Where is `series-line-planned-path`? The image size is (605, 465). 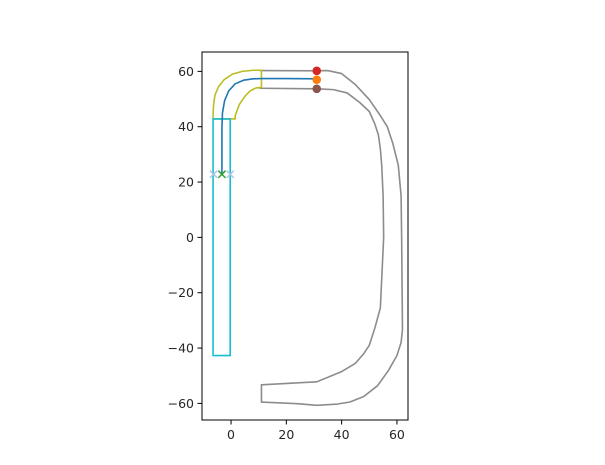 series-line-planned-path is located at coordinates (269, 126).